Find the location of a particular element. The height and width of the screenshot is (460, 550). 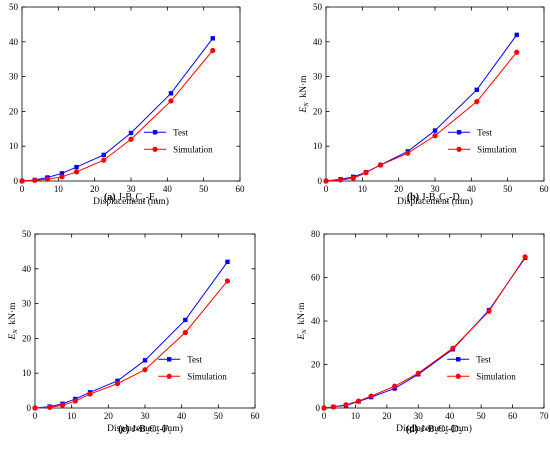

panel-caption: (c) J-B₂C₂-F₁ is located at coordinates (145, 429).